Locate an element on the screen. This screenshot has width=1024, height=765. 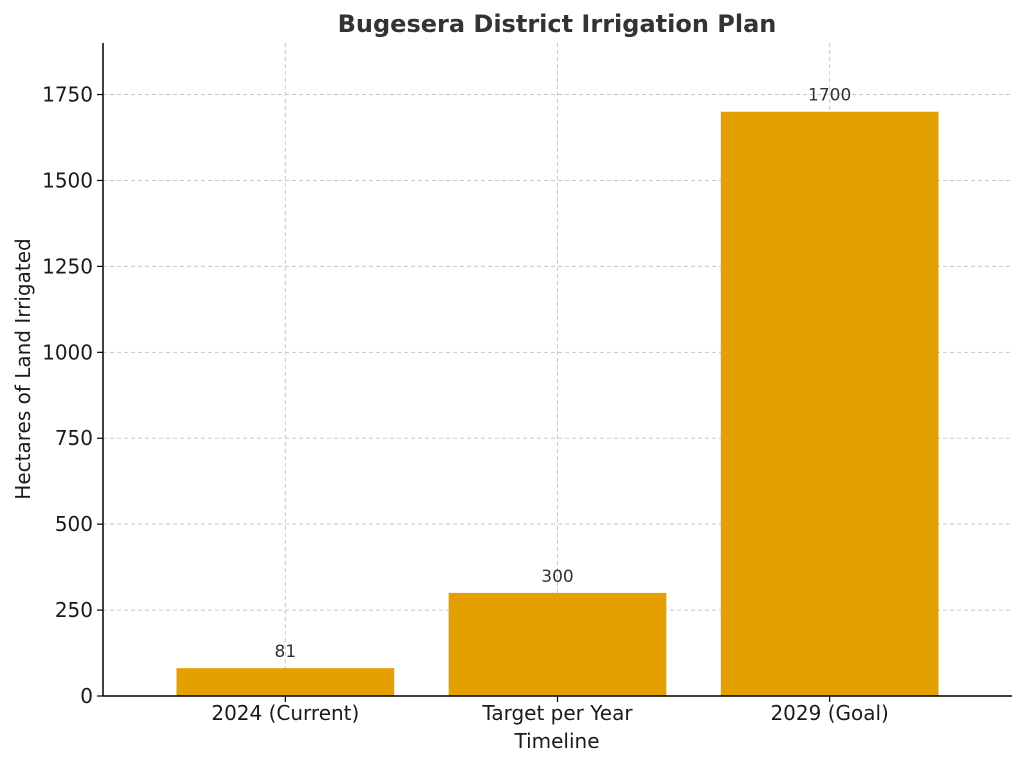
x-tick-label: Target per Year is located at coordinates (557, 713).